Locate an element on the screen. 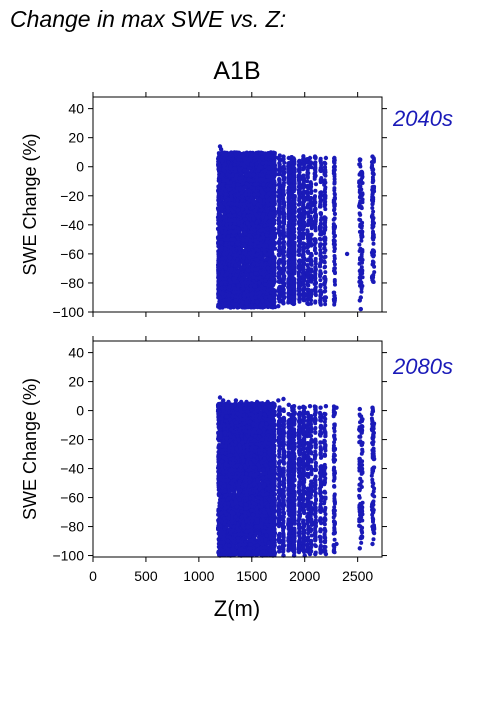 The width and height of the screenshot is (501, 709). scatter-points-2040s is located at coordinates (296, 228).